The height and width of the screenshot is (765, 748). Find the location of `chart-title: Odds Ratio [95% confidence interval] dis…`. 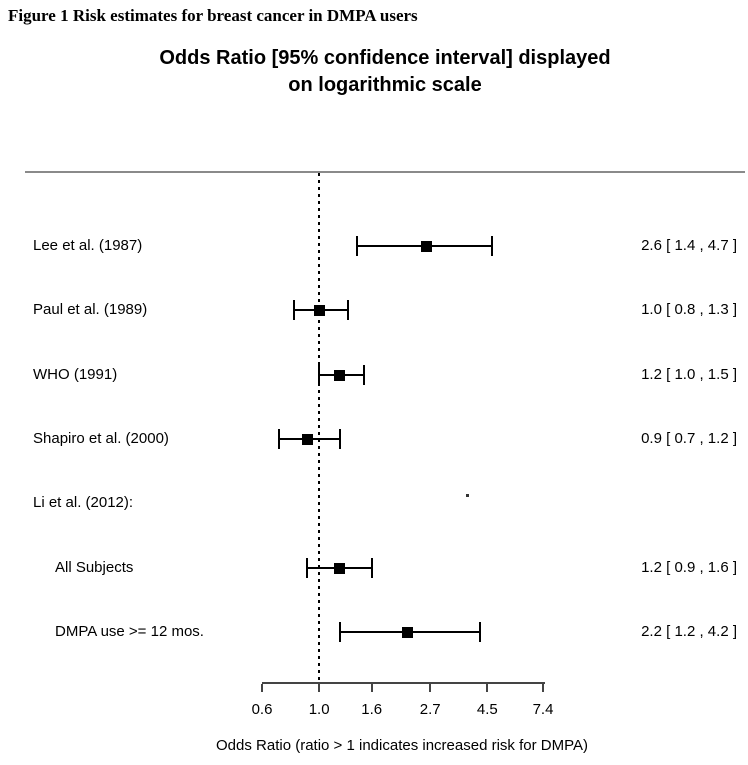

chart-title: Odds Ratio [95% confidence interval] dis… is located at coordinates (385, 72).